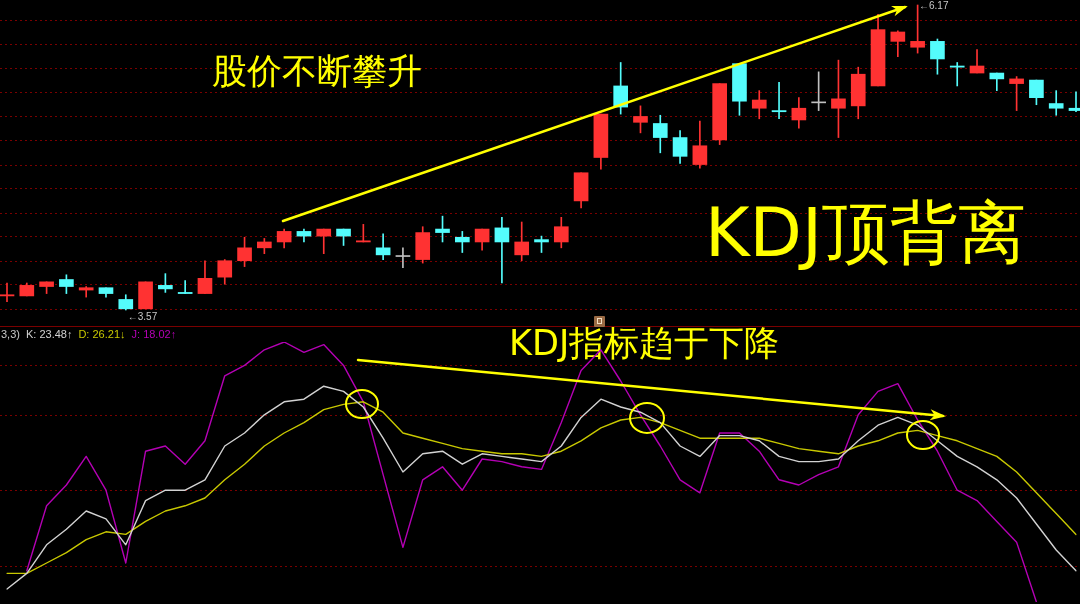 The image size is (1080, 604). Describe the element at coordinates (866, 232) in the screenshot. I see `annotation: KDJ顶背离` at that location.